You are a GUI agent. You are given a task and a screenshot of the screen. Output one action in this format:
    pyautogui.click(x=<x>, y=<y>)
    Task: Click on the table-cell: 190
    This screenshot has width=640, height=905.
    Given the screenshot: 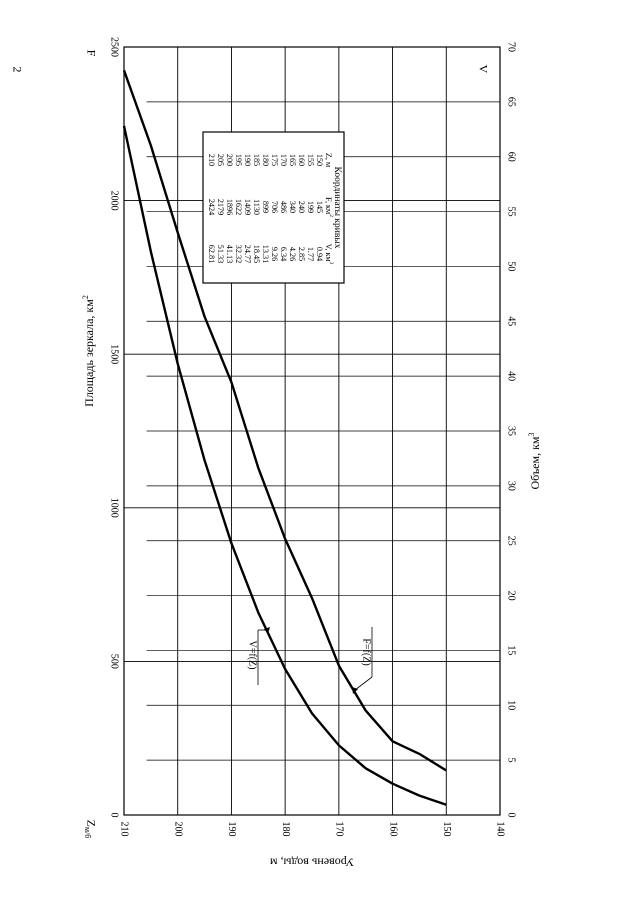 What is the action you would take?
    pyautogui.click(x=247, y=160)
    